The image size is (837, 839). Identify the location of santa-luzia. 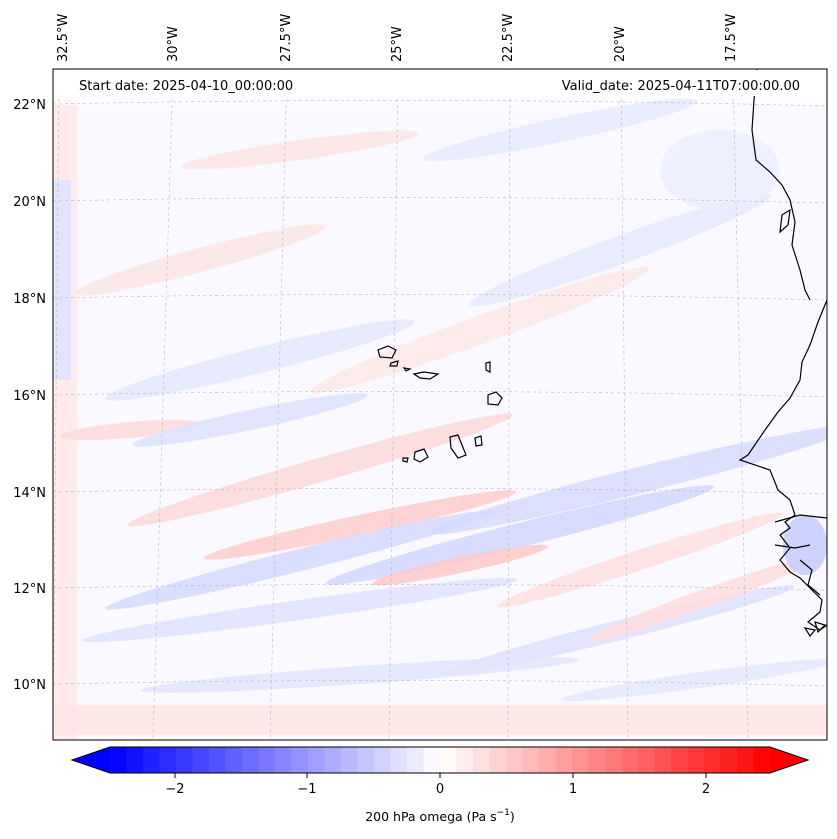
(407, 369).